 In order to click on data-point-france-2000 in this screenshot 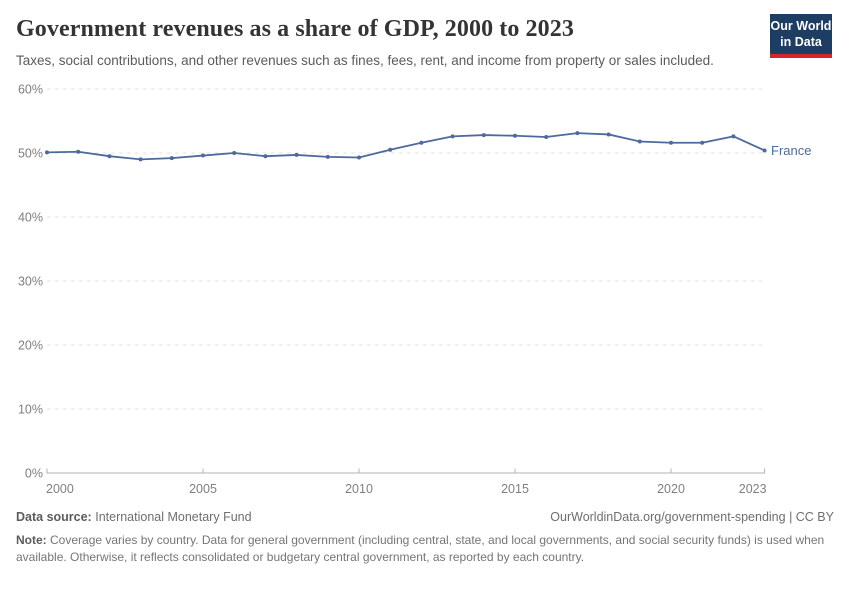, I will do `click(47, 152)`.